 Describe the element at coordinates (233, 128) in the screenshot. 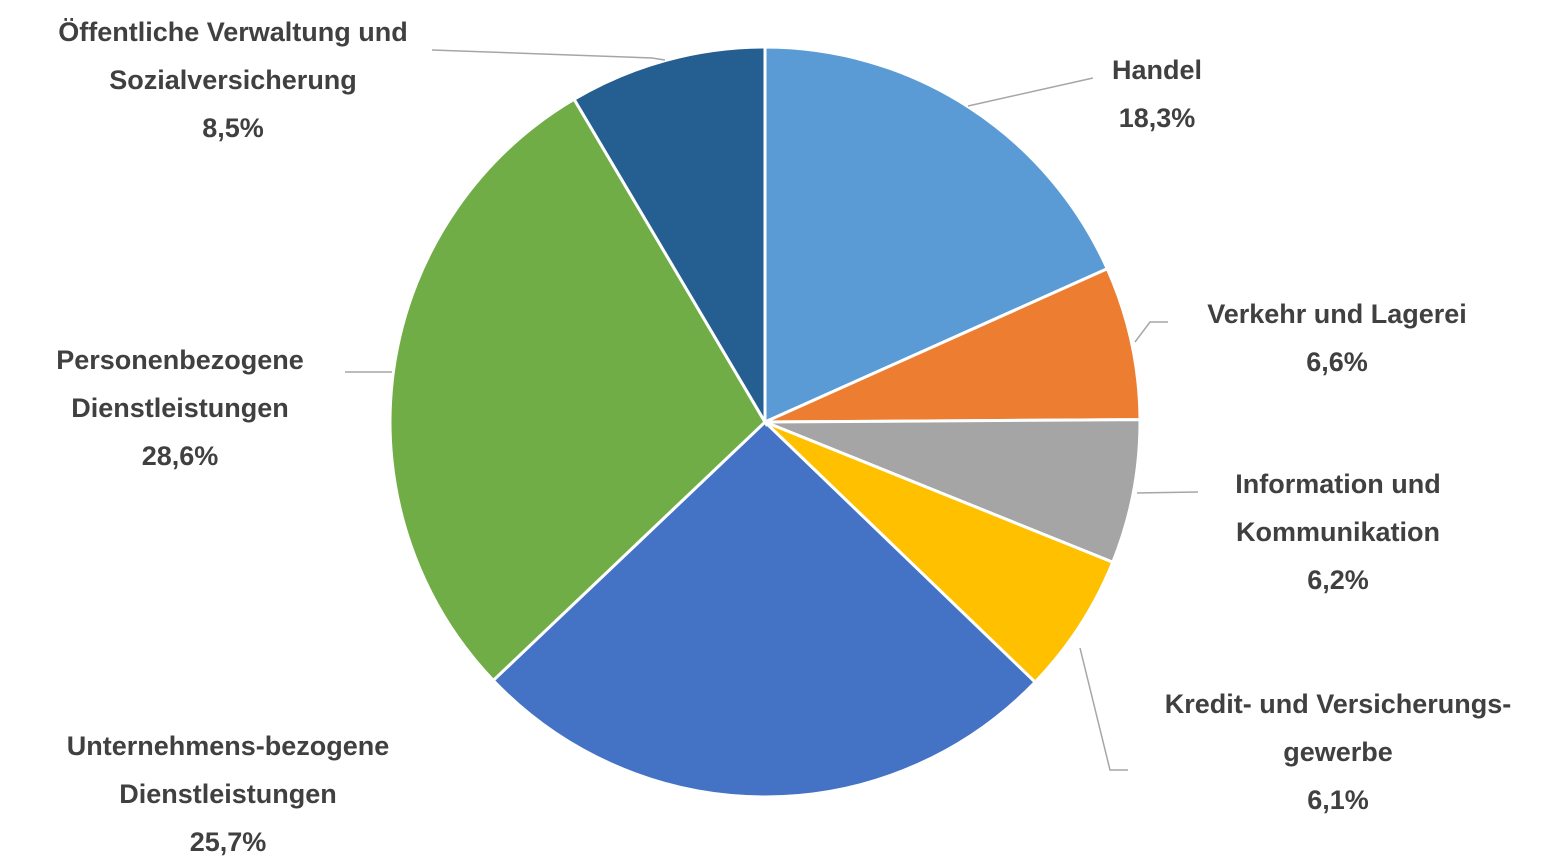

I see `value-label: 8,5%` at that location.